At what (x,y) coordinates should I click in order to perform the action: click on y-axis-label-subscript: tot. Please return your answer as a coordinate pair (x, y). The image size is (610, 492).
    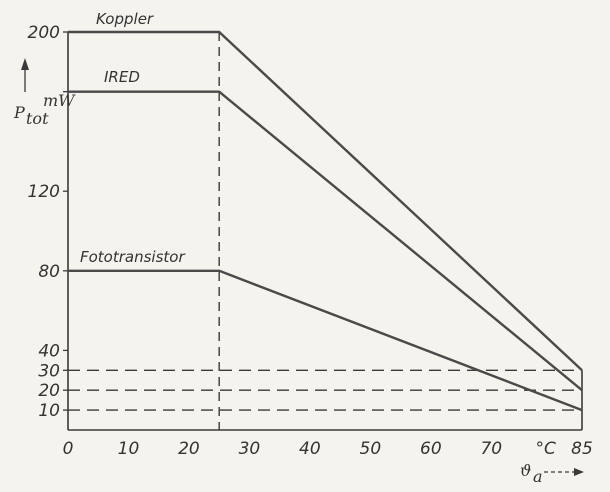
    Looking at the image, I should click on (37, 118).